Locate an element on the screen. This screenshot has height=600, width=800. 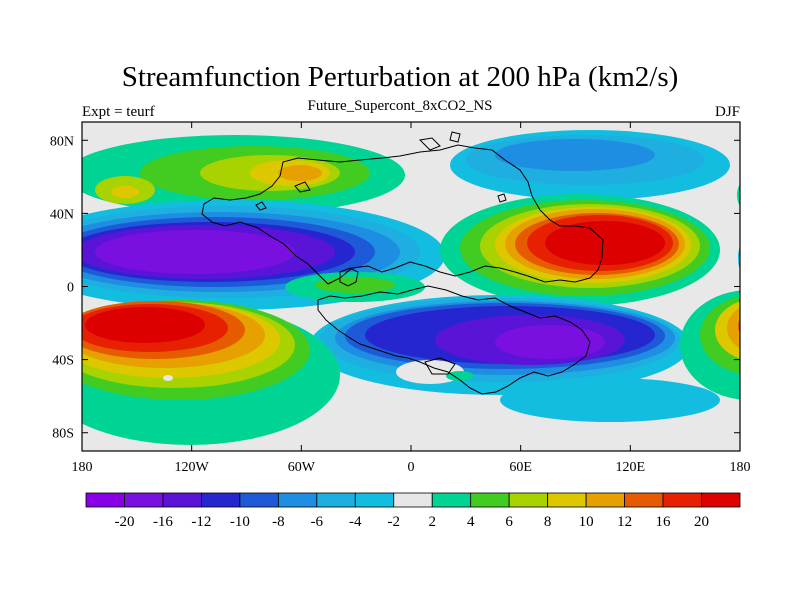
colorbar-label: 6 is located at coordinates (509, 522).